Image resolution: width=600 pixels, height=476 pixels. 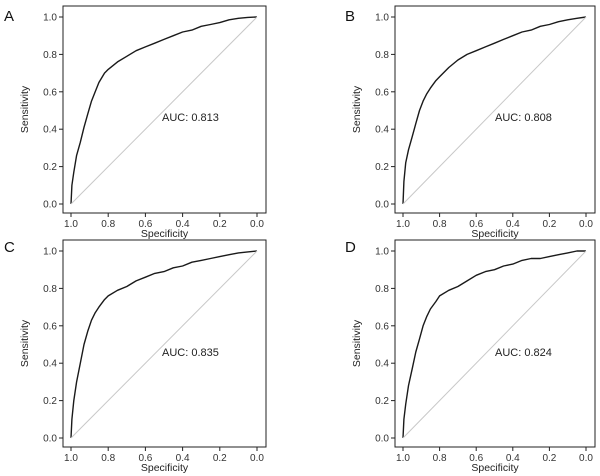 I want to click on panel-letter: D, so click(x=350, y=247).